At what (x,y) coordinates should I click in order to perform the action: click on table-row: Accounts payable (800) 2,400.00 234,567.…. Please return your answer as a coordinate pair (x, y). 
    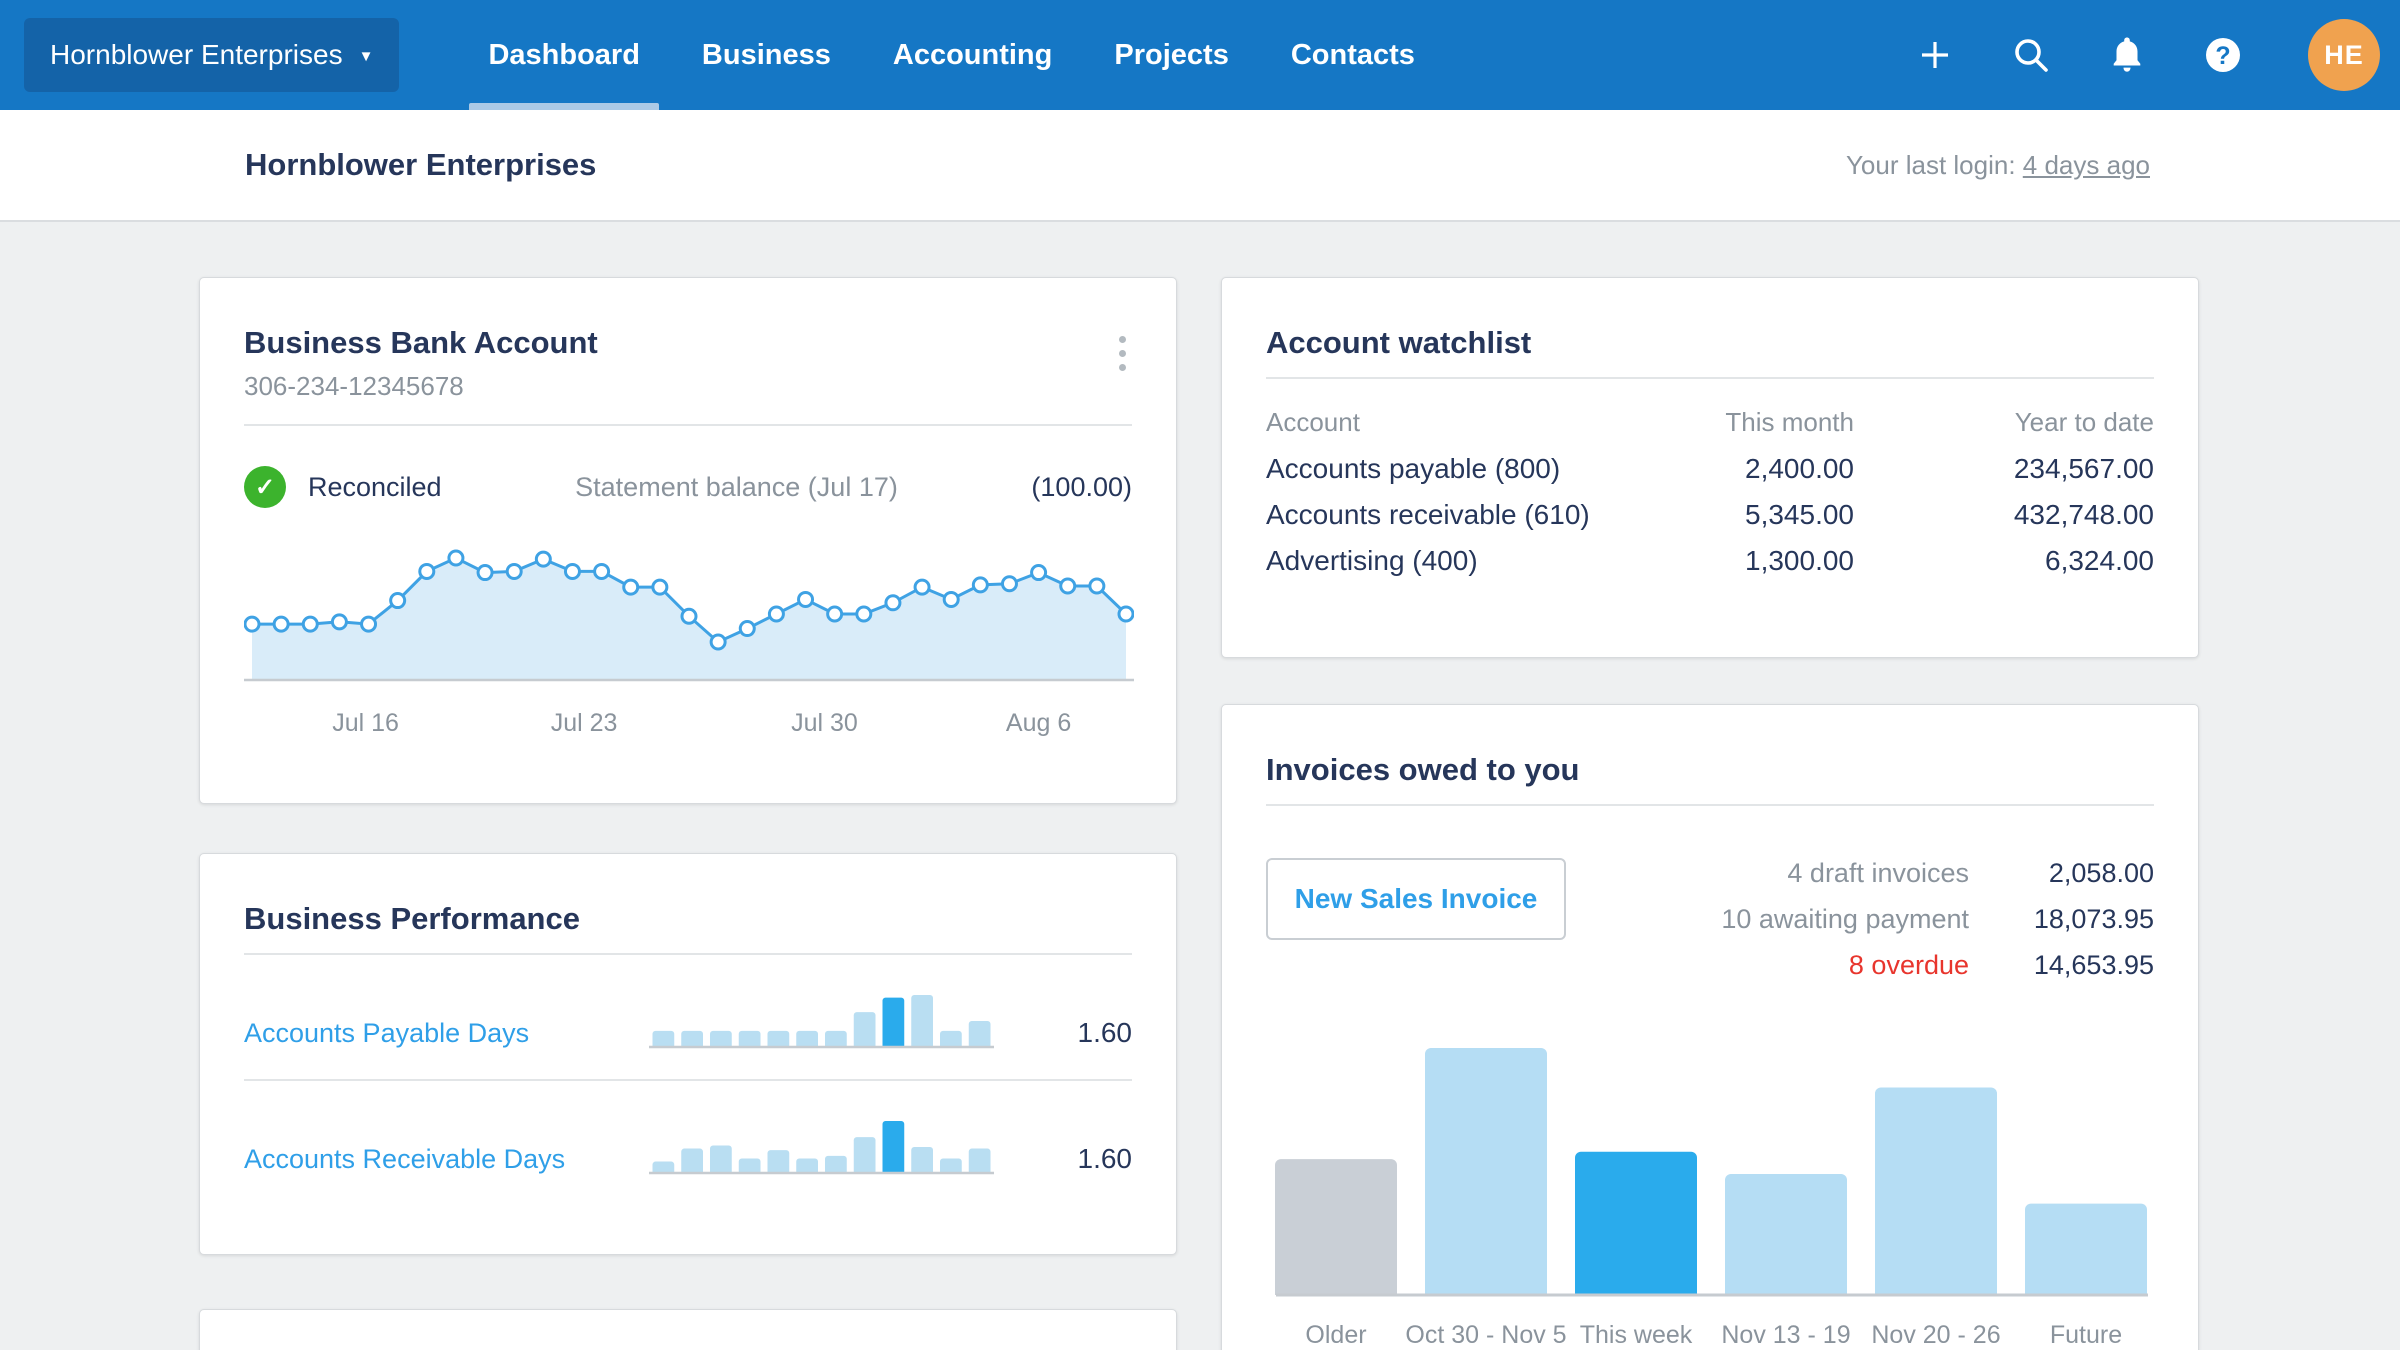
    Looking at the image, I should click on (1710, 469).